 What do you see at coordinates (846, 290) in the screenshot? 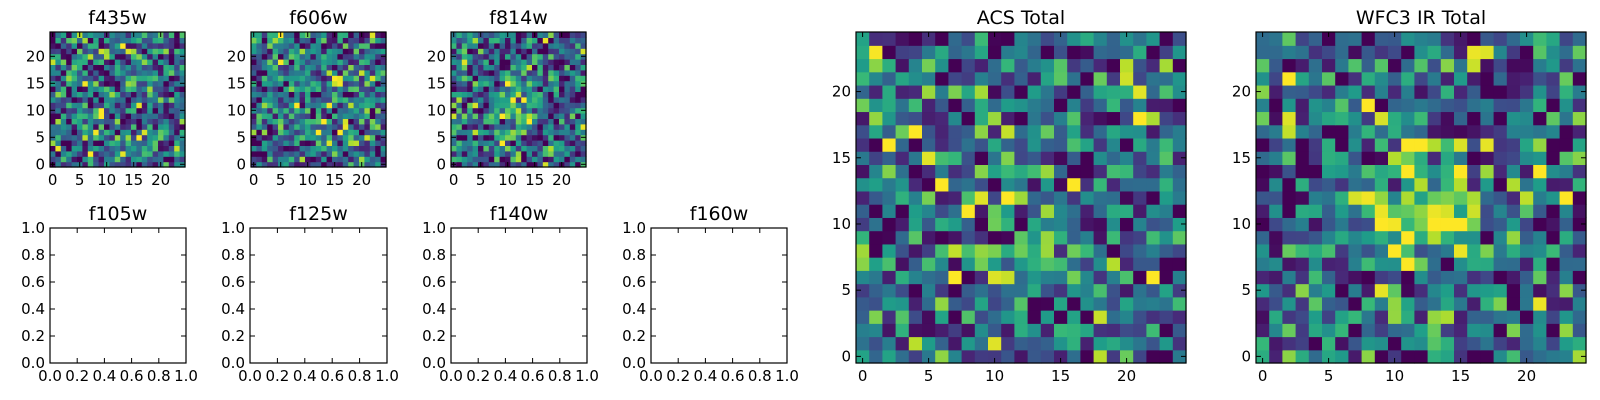
I see `acs-total-ytick-label: 5` at bounding box center [846, 290].